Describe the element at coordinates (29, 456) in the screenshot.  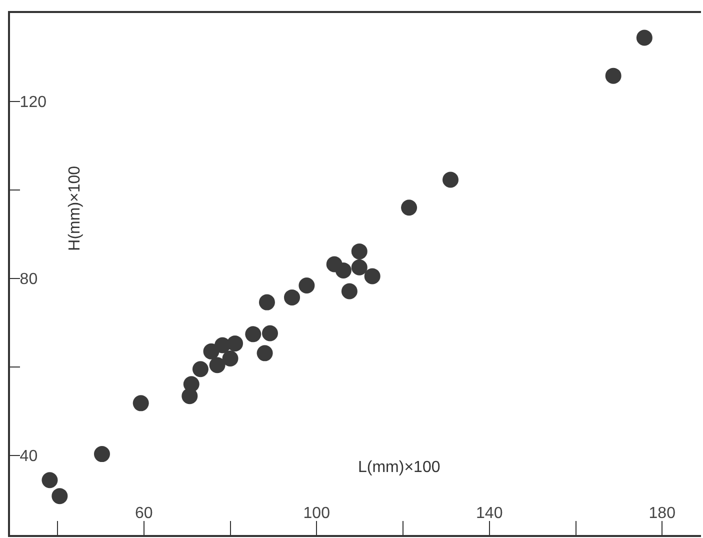
I see `y-tick-label: 40` at that location.